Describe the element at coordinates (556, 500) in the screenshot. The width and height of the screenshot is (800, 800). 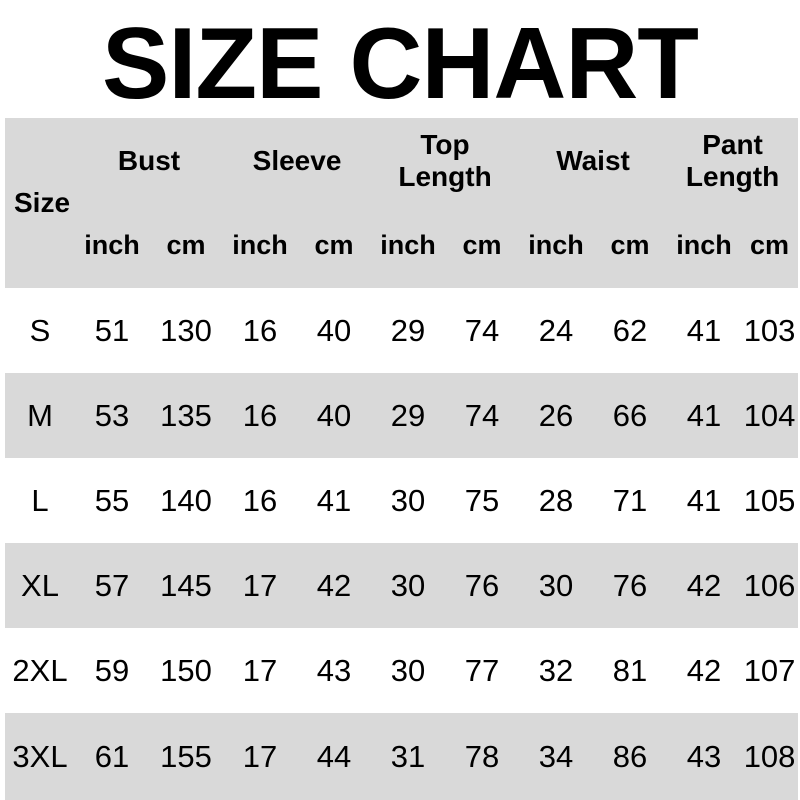
I see `value-cell: 28` at that location.